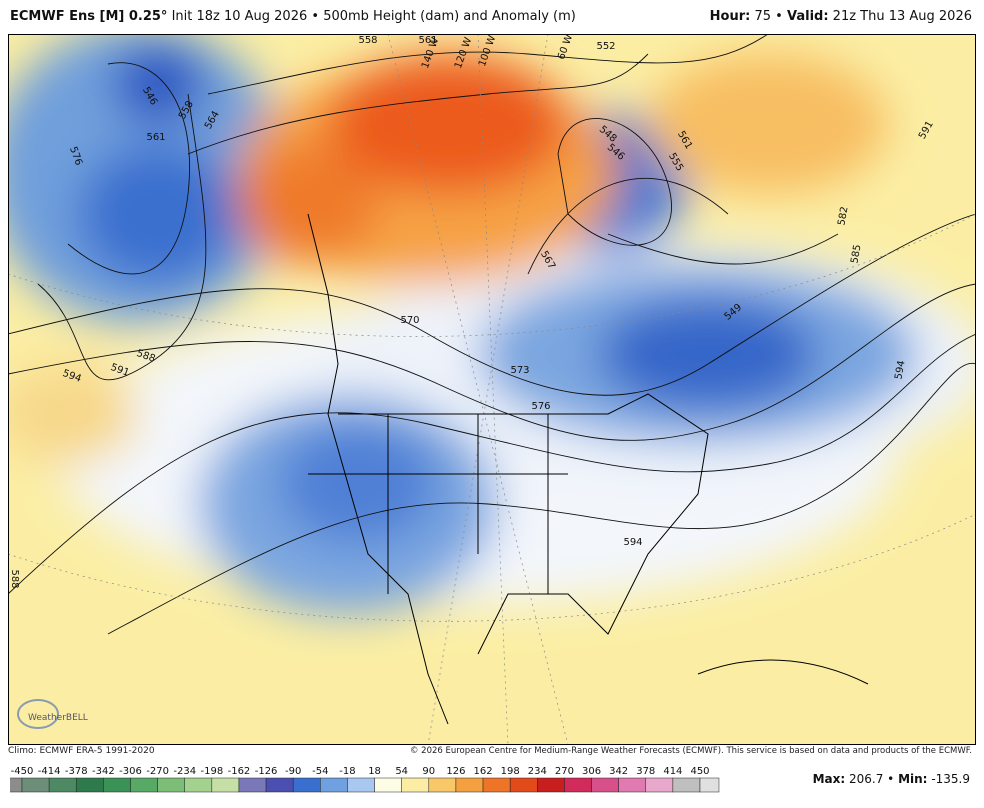 The height and width of the screenshot is (808, 984). What do you see at coordinates (184, 771) in the screenshot?
I see `colorbar-tick-label: -234` at bounding box center [184, 771].